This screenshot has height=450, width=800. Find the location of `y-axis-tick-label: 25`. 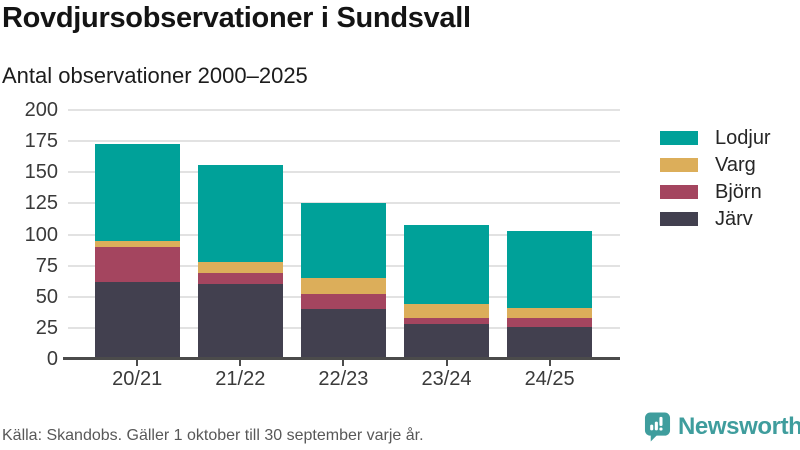

y-axis-tick-label: 25 is located at coordinates (46, 327).